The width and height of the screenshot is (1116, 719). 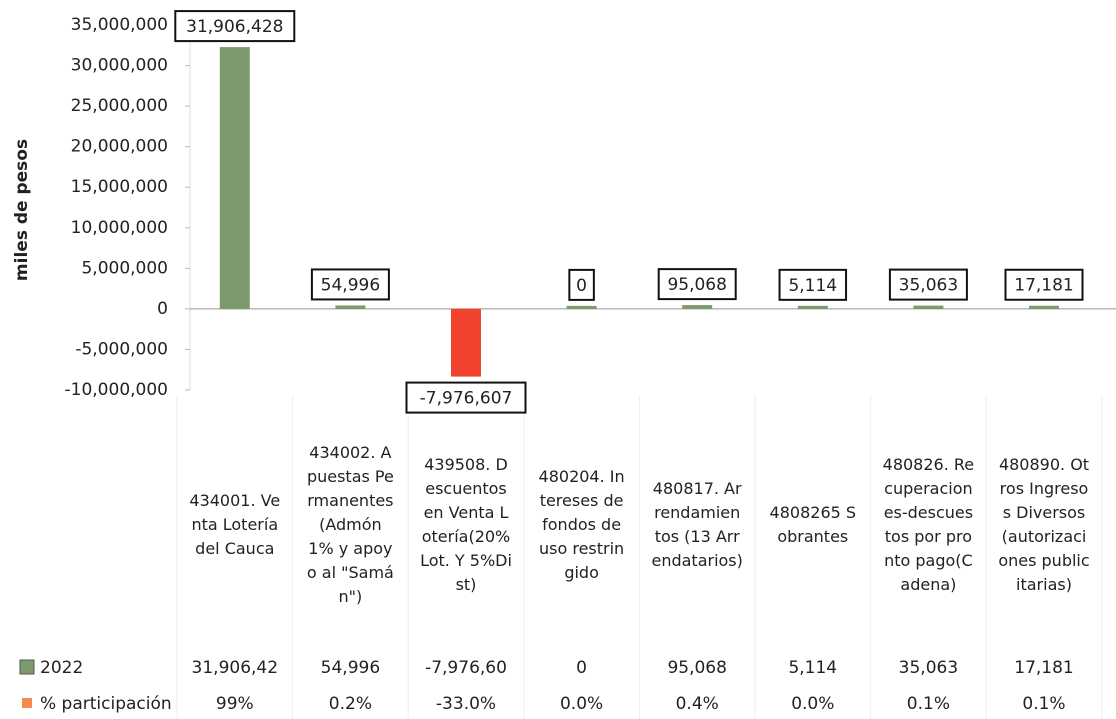 What do you see at coordinates (119, 228) in the screenshot?
I see `y-tick-label: 10,000,000` at bounding box center [119, 228].